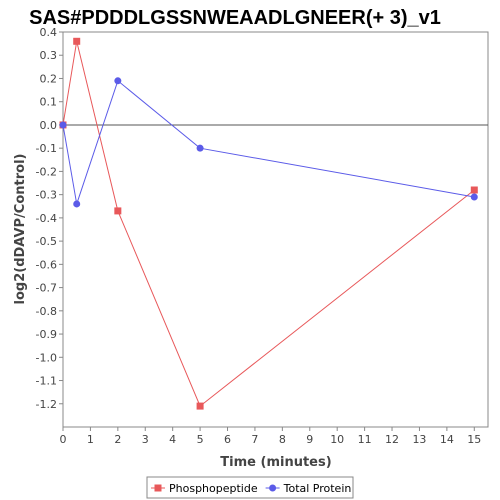  I want to click on x-axis-title: Time (minutes), so click(275, 462).